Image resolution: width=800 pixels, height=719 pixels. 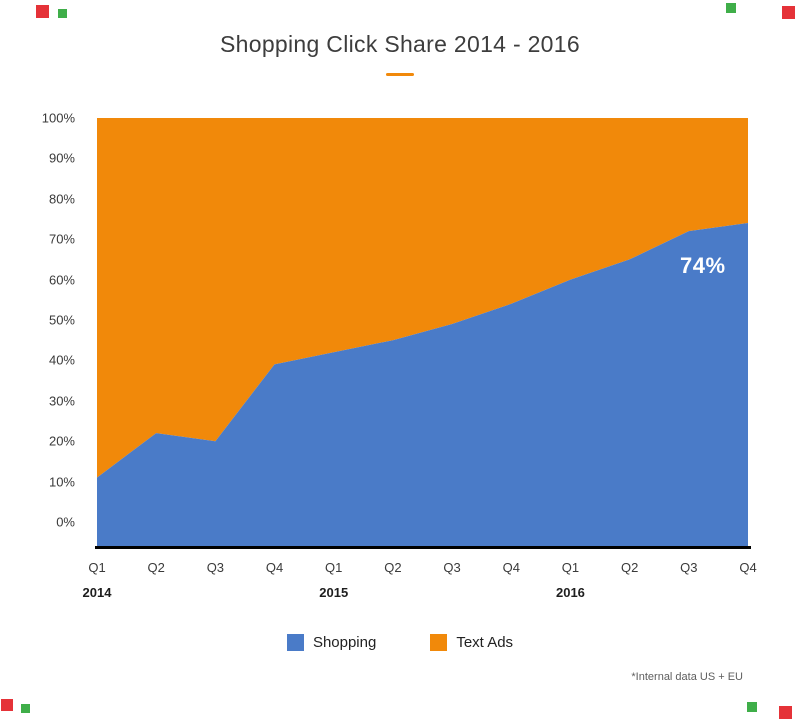 I want to click on y-axis-tick-label: 10%, so click(x=61, y=482).